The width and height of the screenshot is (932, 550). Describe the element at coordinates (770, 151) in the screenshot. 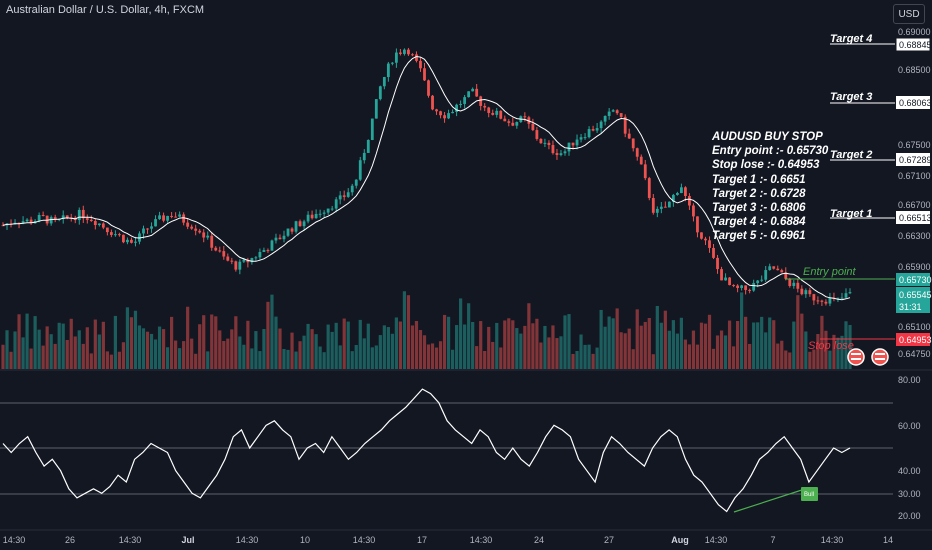

I see `trade-setup-line: Entry point :- 0.65730` at that location.